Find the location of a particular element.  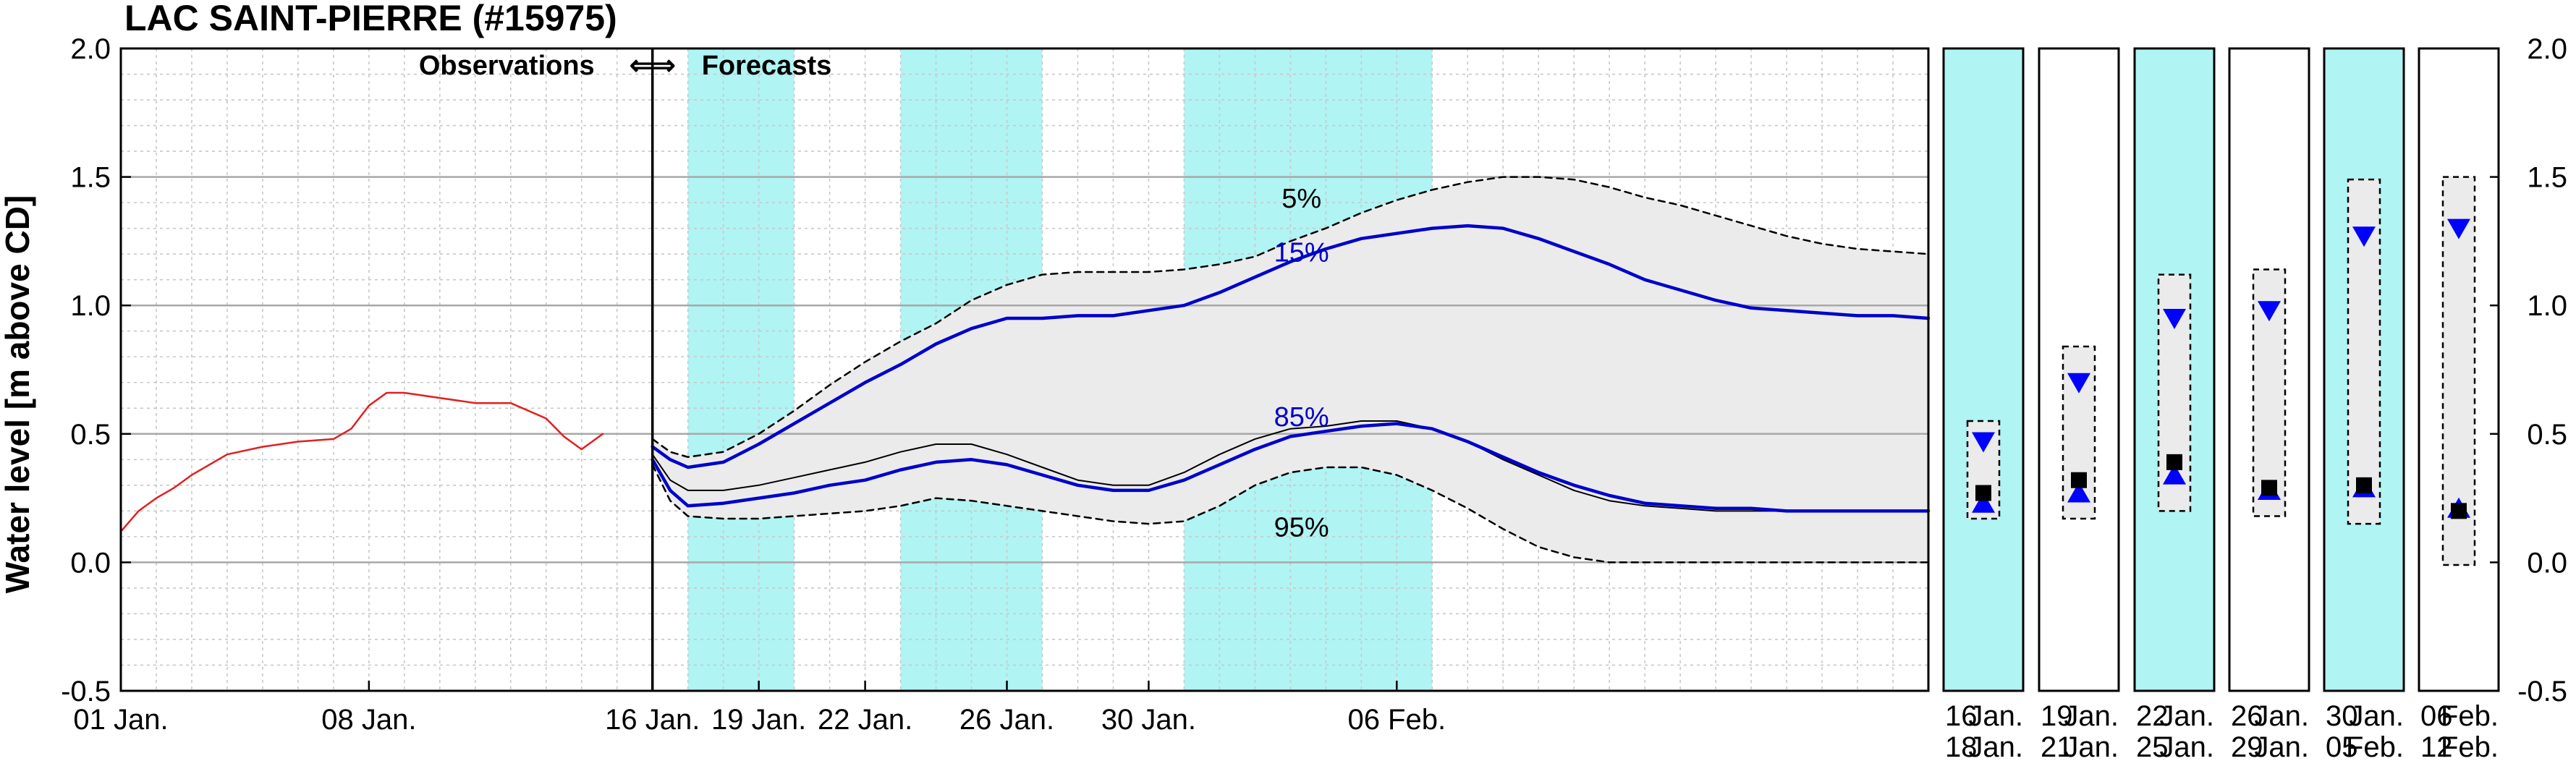

y-tick-label-right: -0.5 is located at coordinates (2542, 692).